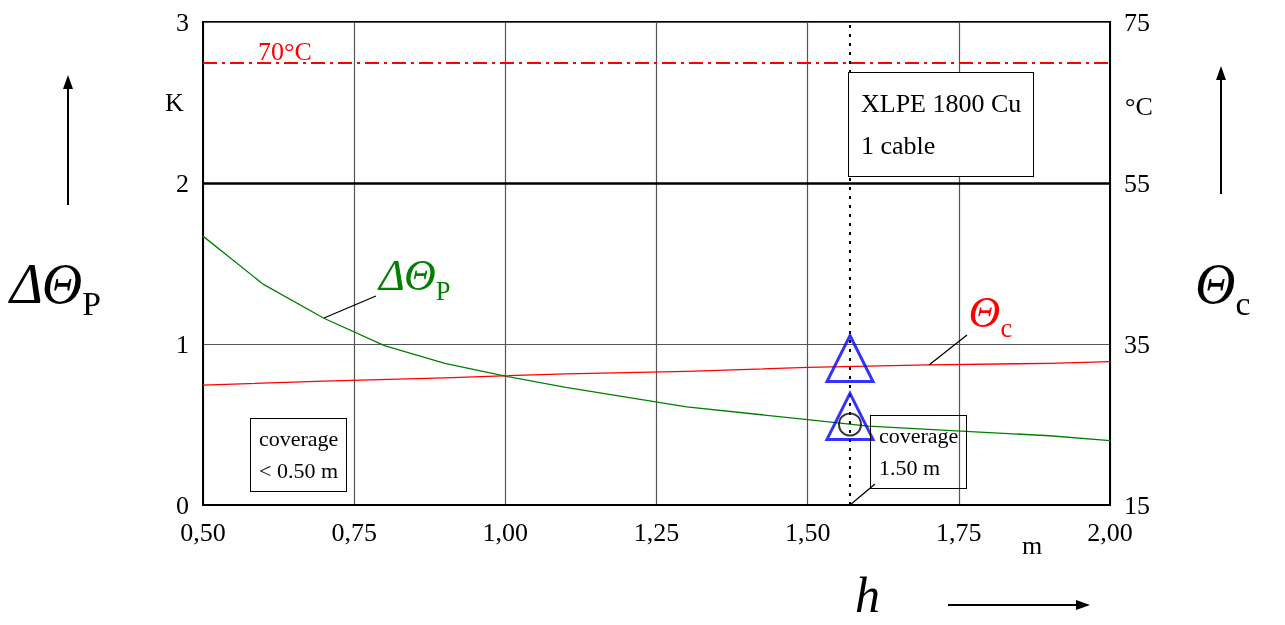 The height and width of the screenshot is (625, 1285). I want to click on series-label: Θ$_{c}$, so click(990, 315).